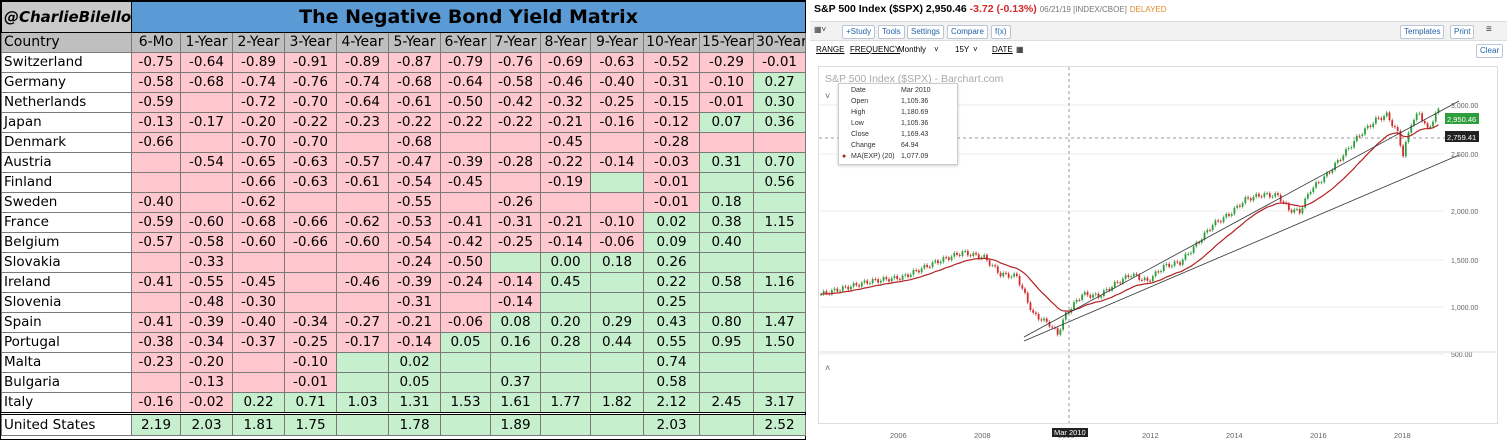 The height and width of the screenshot is (448, 1507). Describe the element at coordinates (465, 403) in the screenshot. I see `yield-cell: 1.53` at that location.